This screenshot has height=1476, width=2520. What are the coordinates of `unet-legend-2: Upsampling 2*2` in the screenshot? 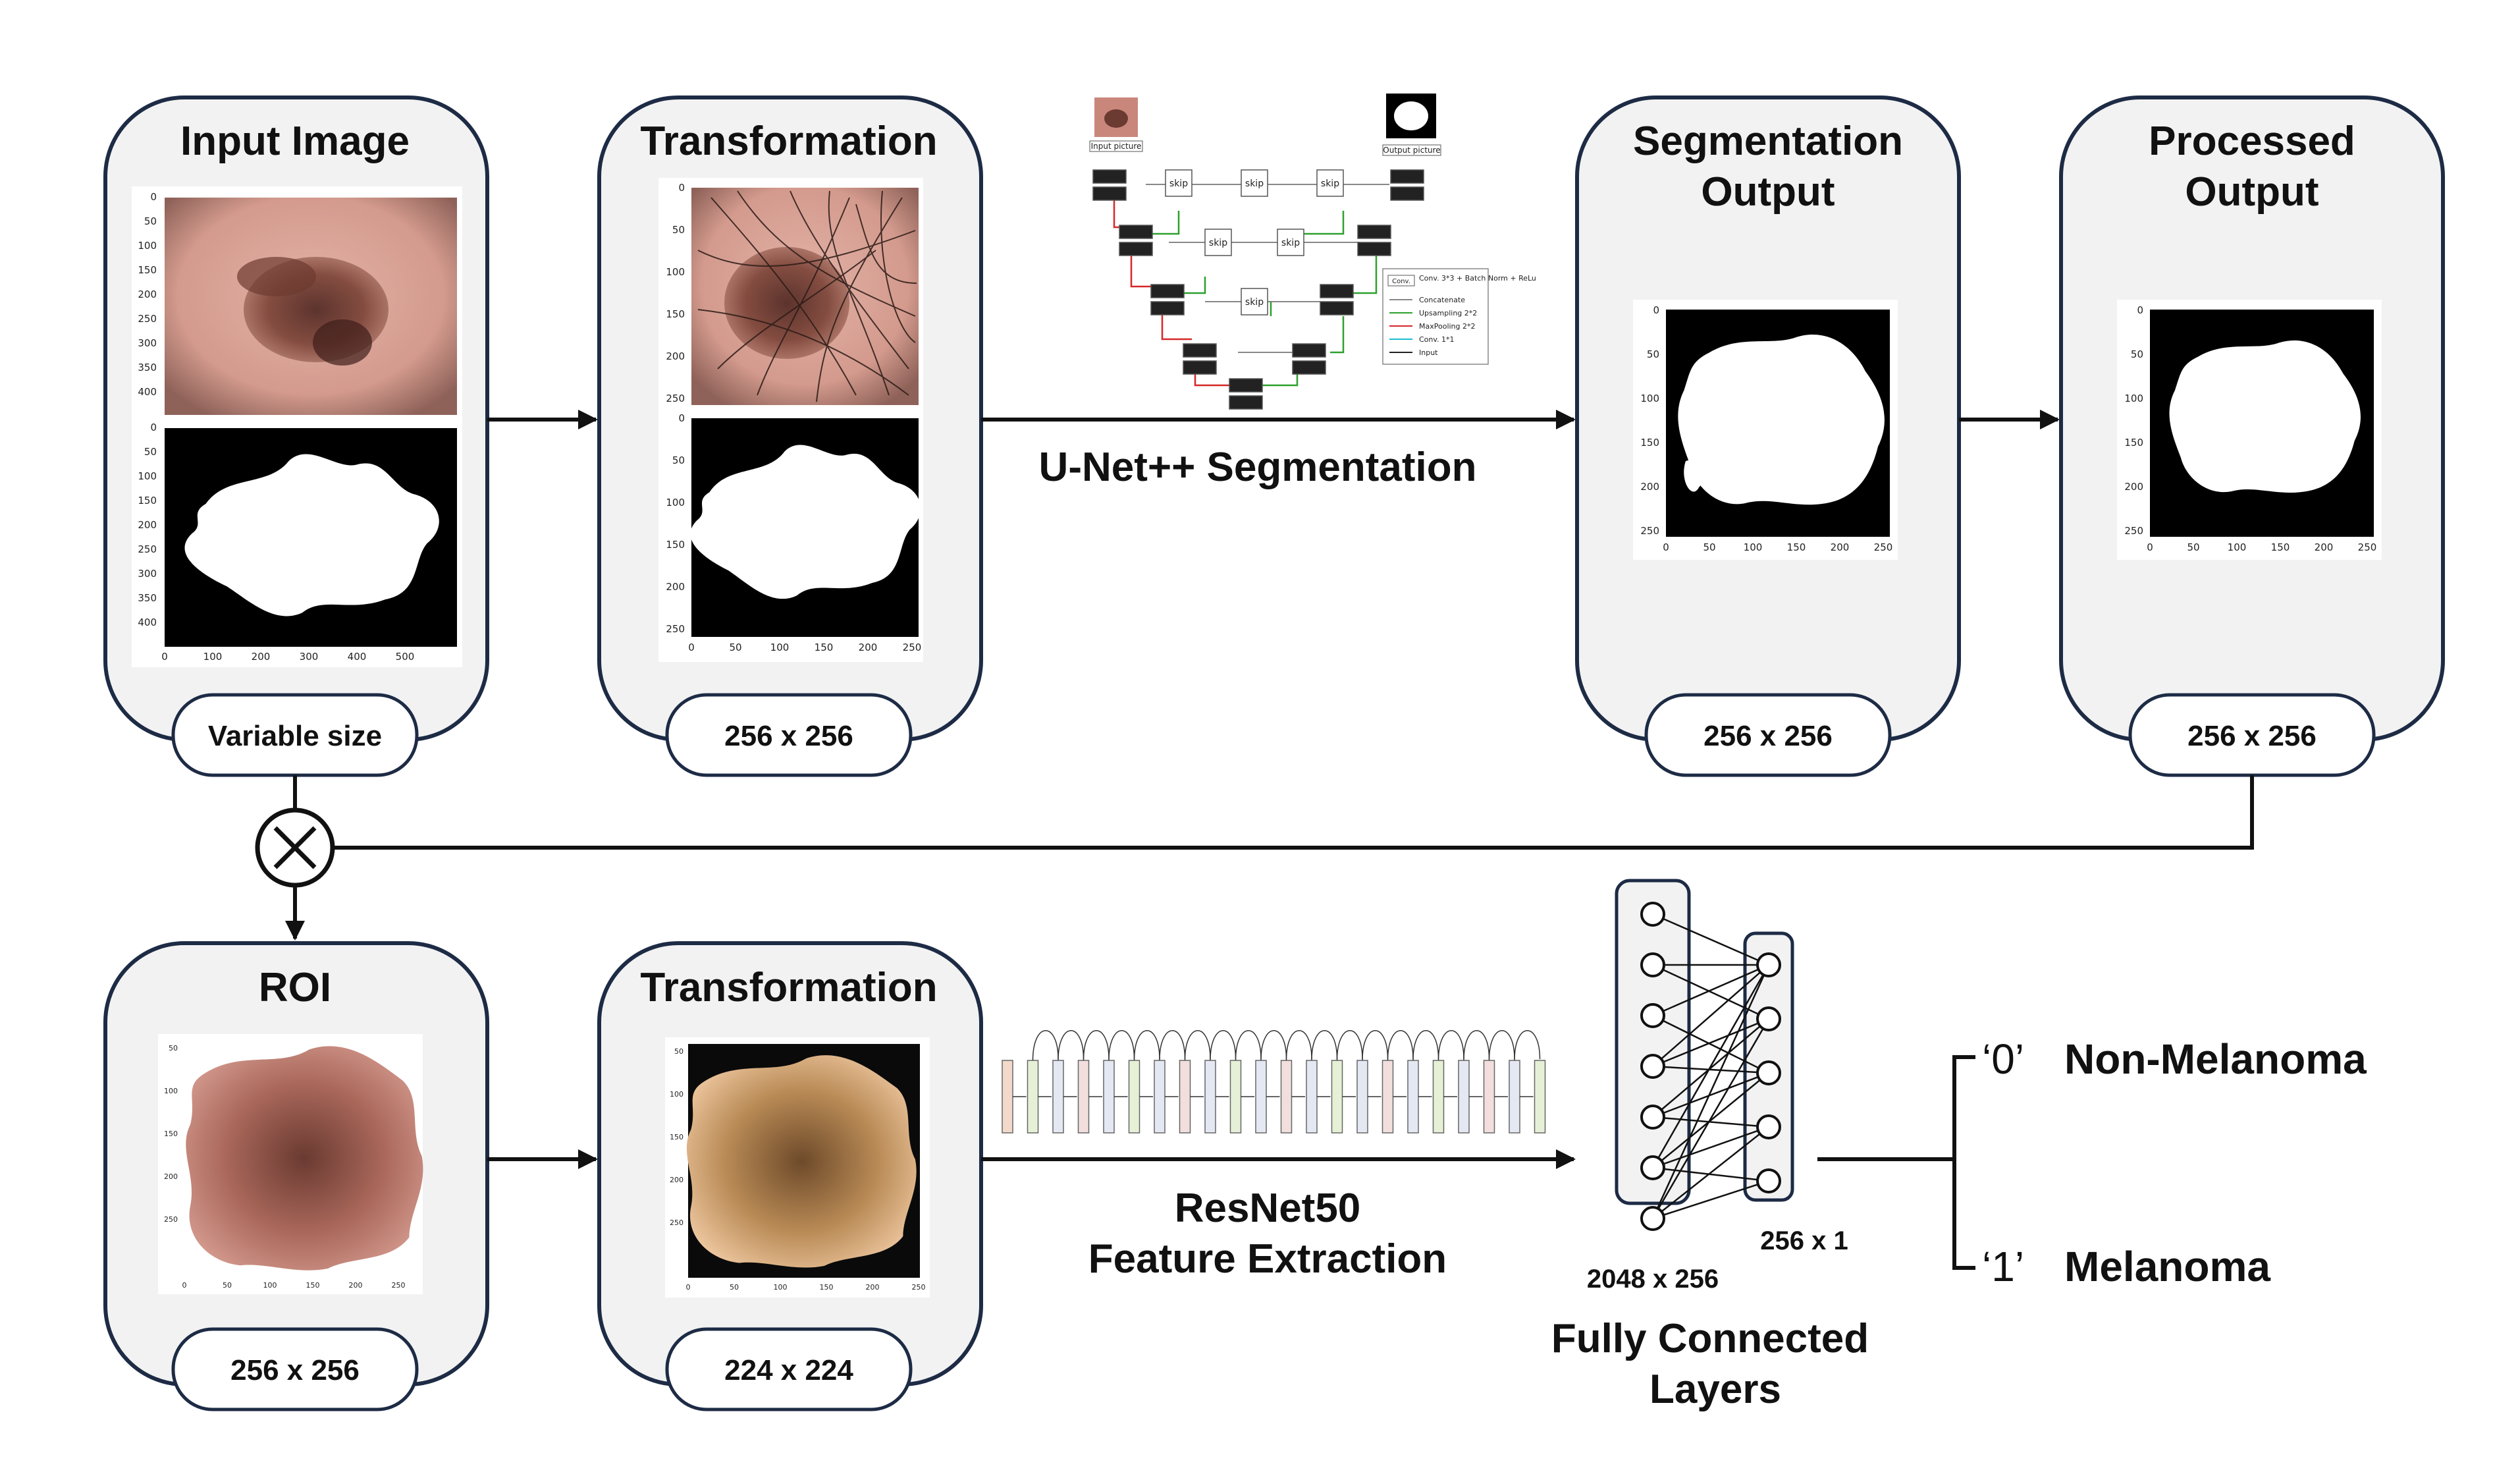 It's located at (1448, 313).